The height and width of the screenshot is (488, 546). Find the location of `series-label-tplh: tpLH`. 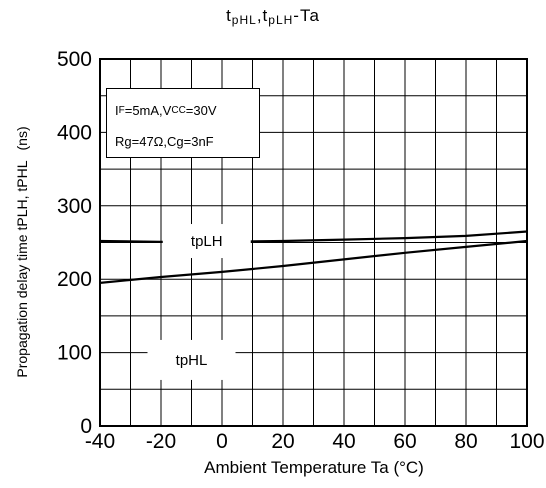

series-label-tplh: tpLH is located at coordinates (207, 241).